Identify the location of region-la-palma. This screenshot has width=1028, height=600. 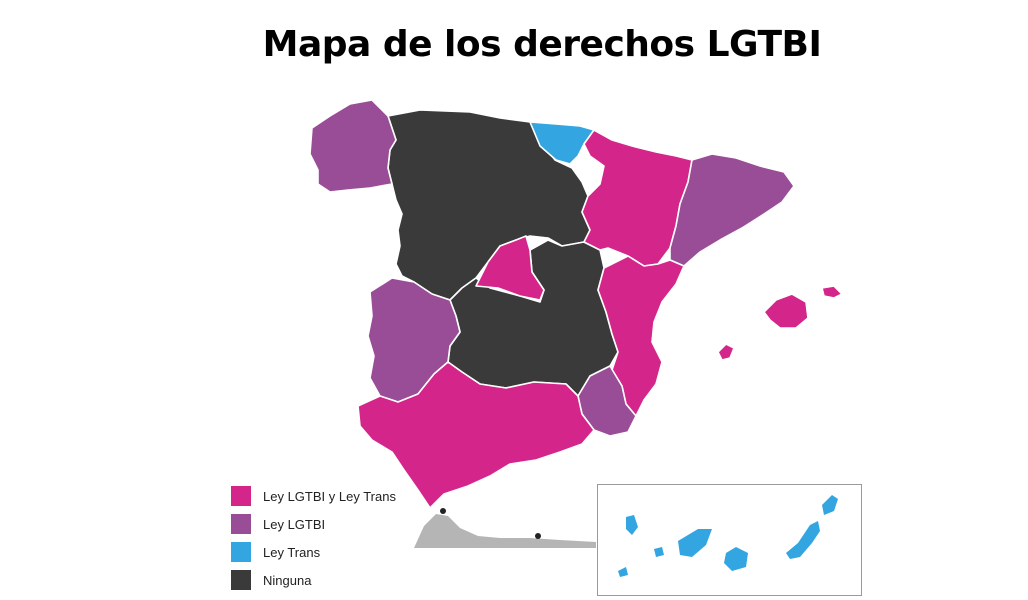
(632, 525).